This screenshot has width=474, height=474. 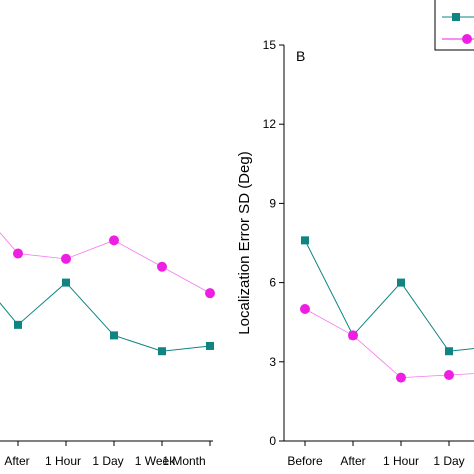 I want to click on x-tick-label: 1 Week, so click(x=155, y=461).